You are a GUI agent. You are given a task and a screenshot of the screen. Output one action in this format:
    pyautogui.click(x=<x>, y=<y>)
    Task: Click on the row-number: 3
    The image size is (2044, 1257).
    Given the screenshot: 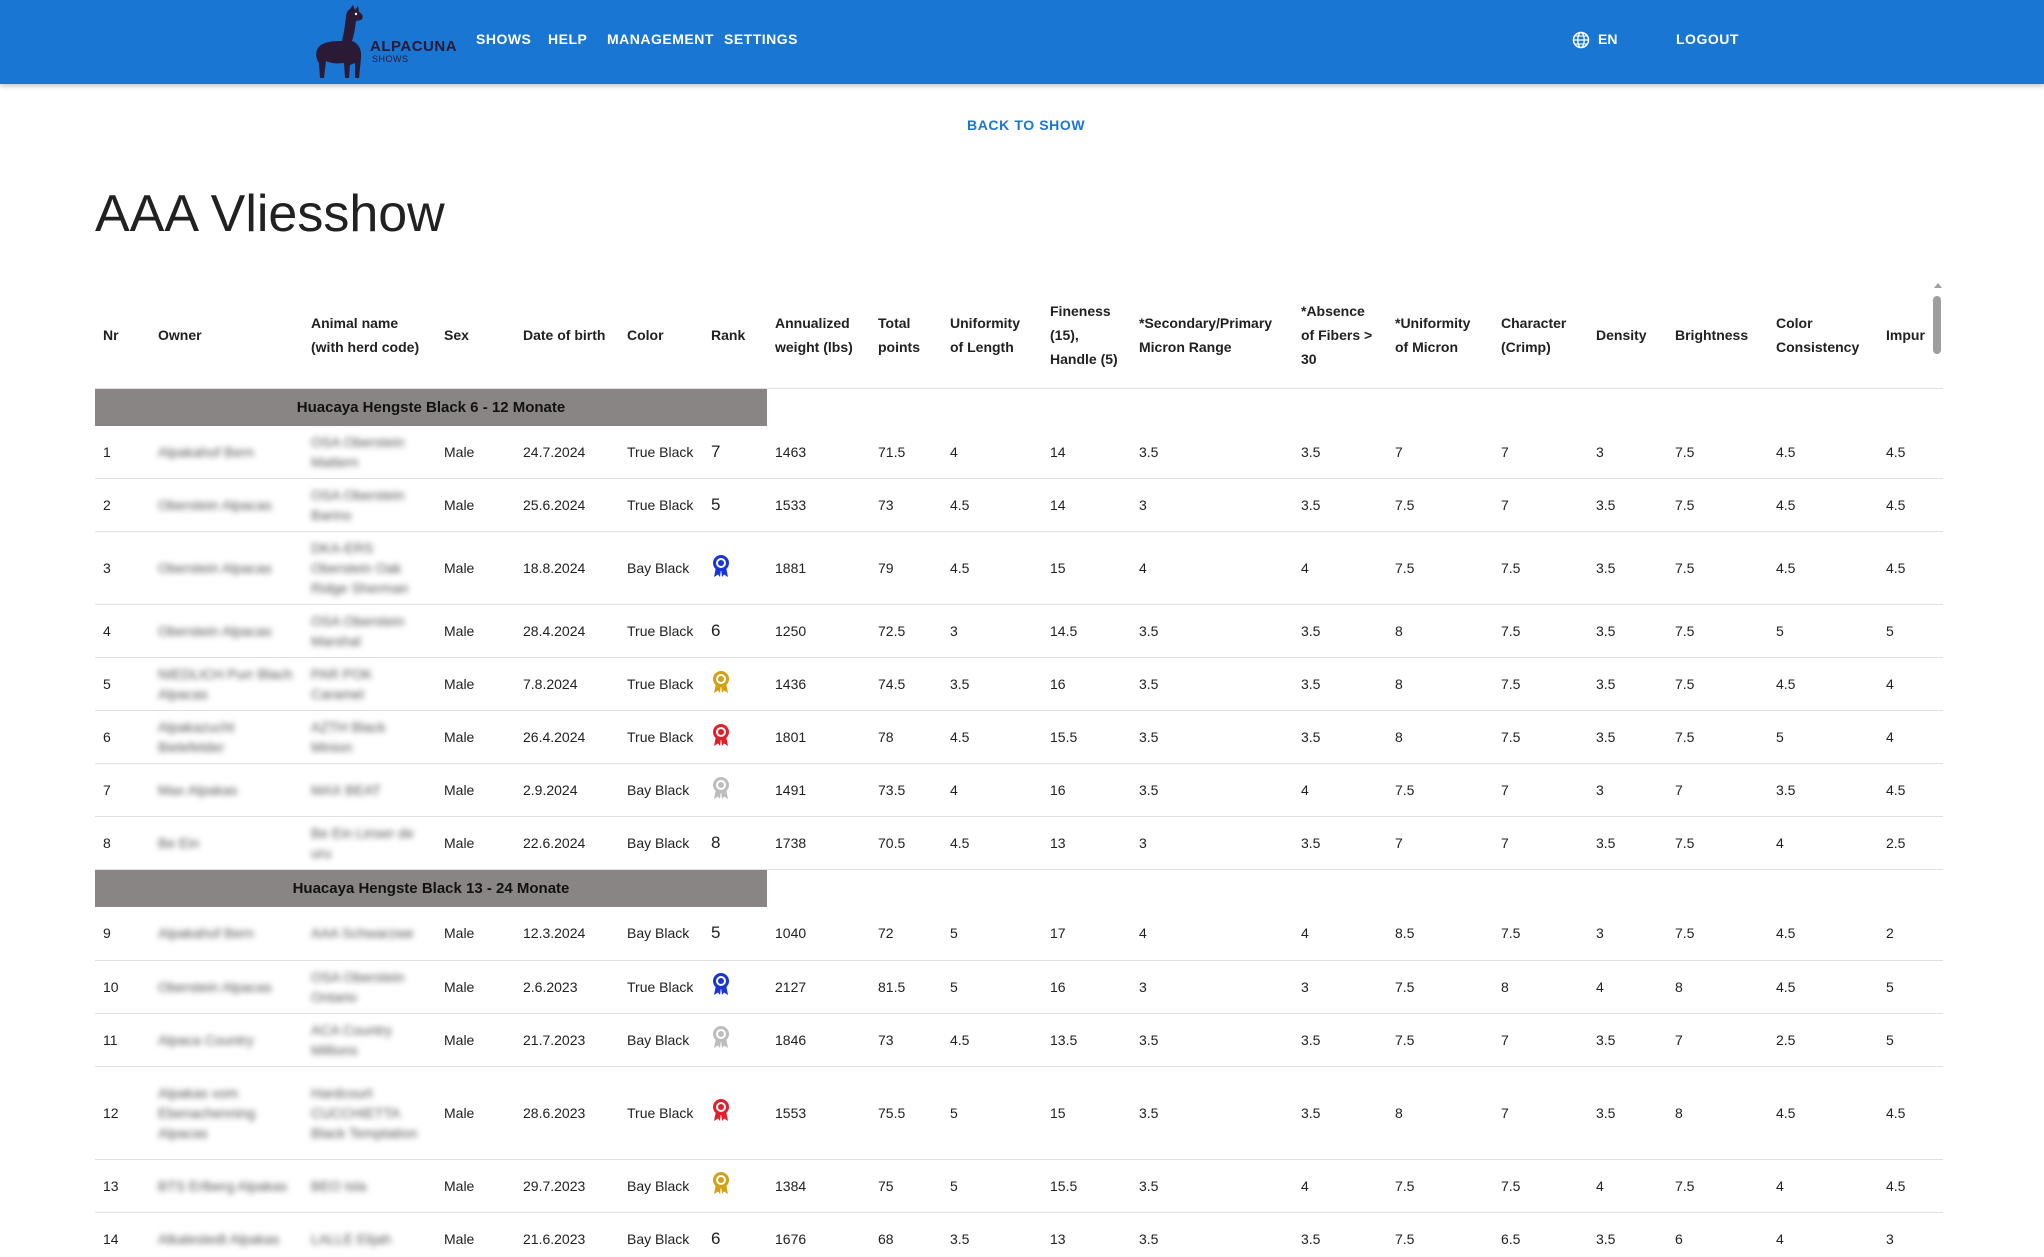 What is the action you would take?
    pyautogui.click(x=122, y=568)
    